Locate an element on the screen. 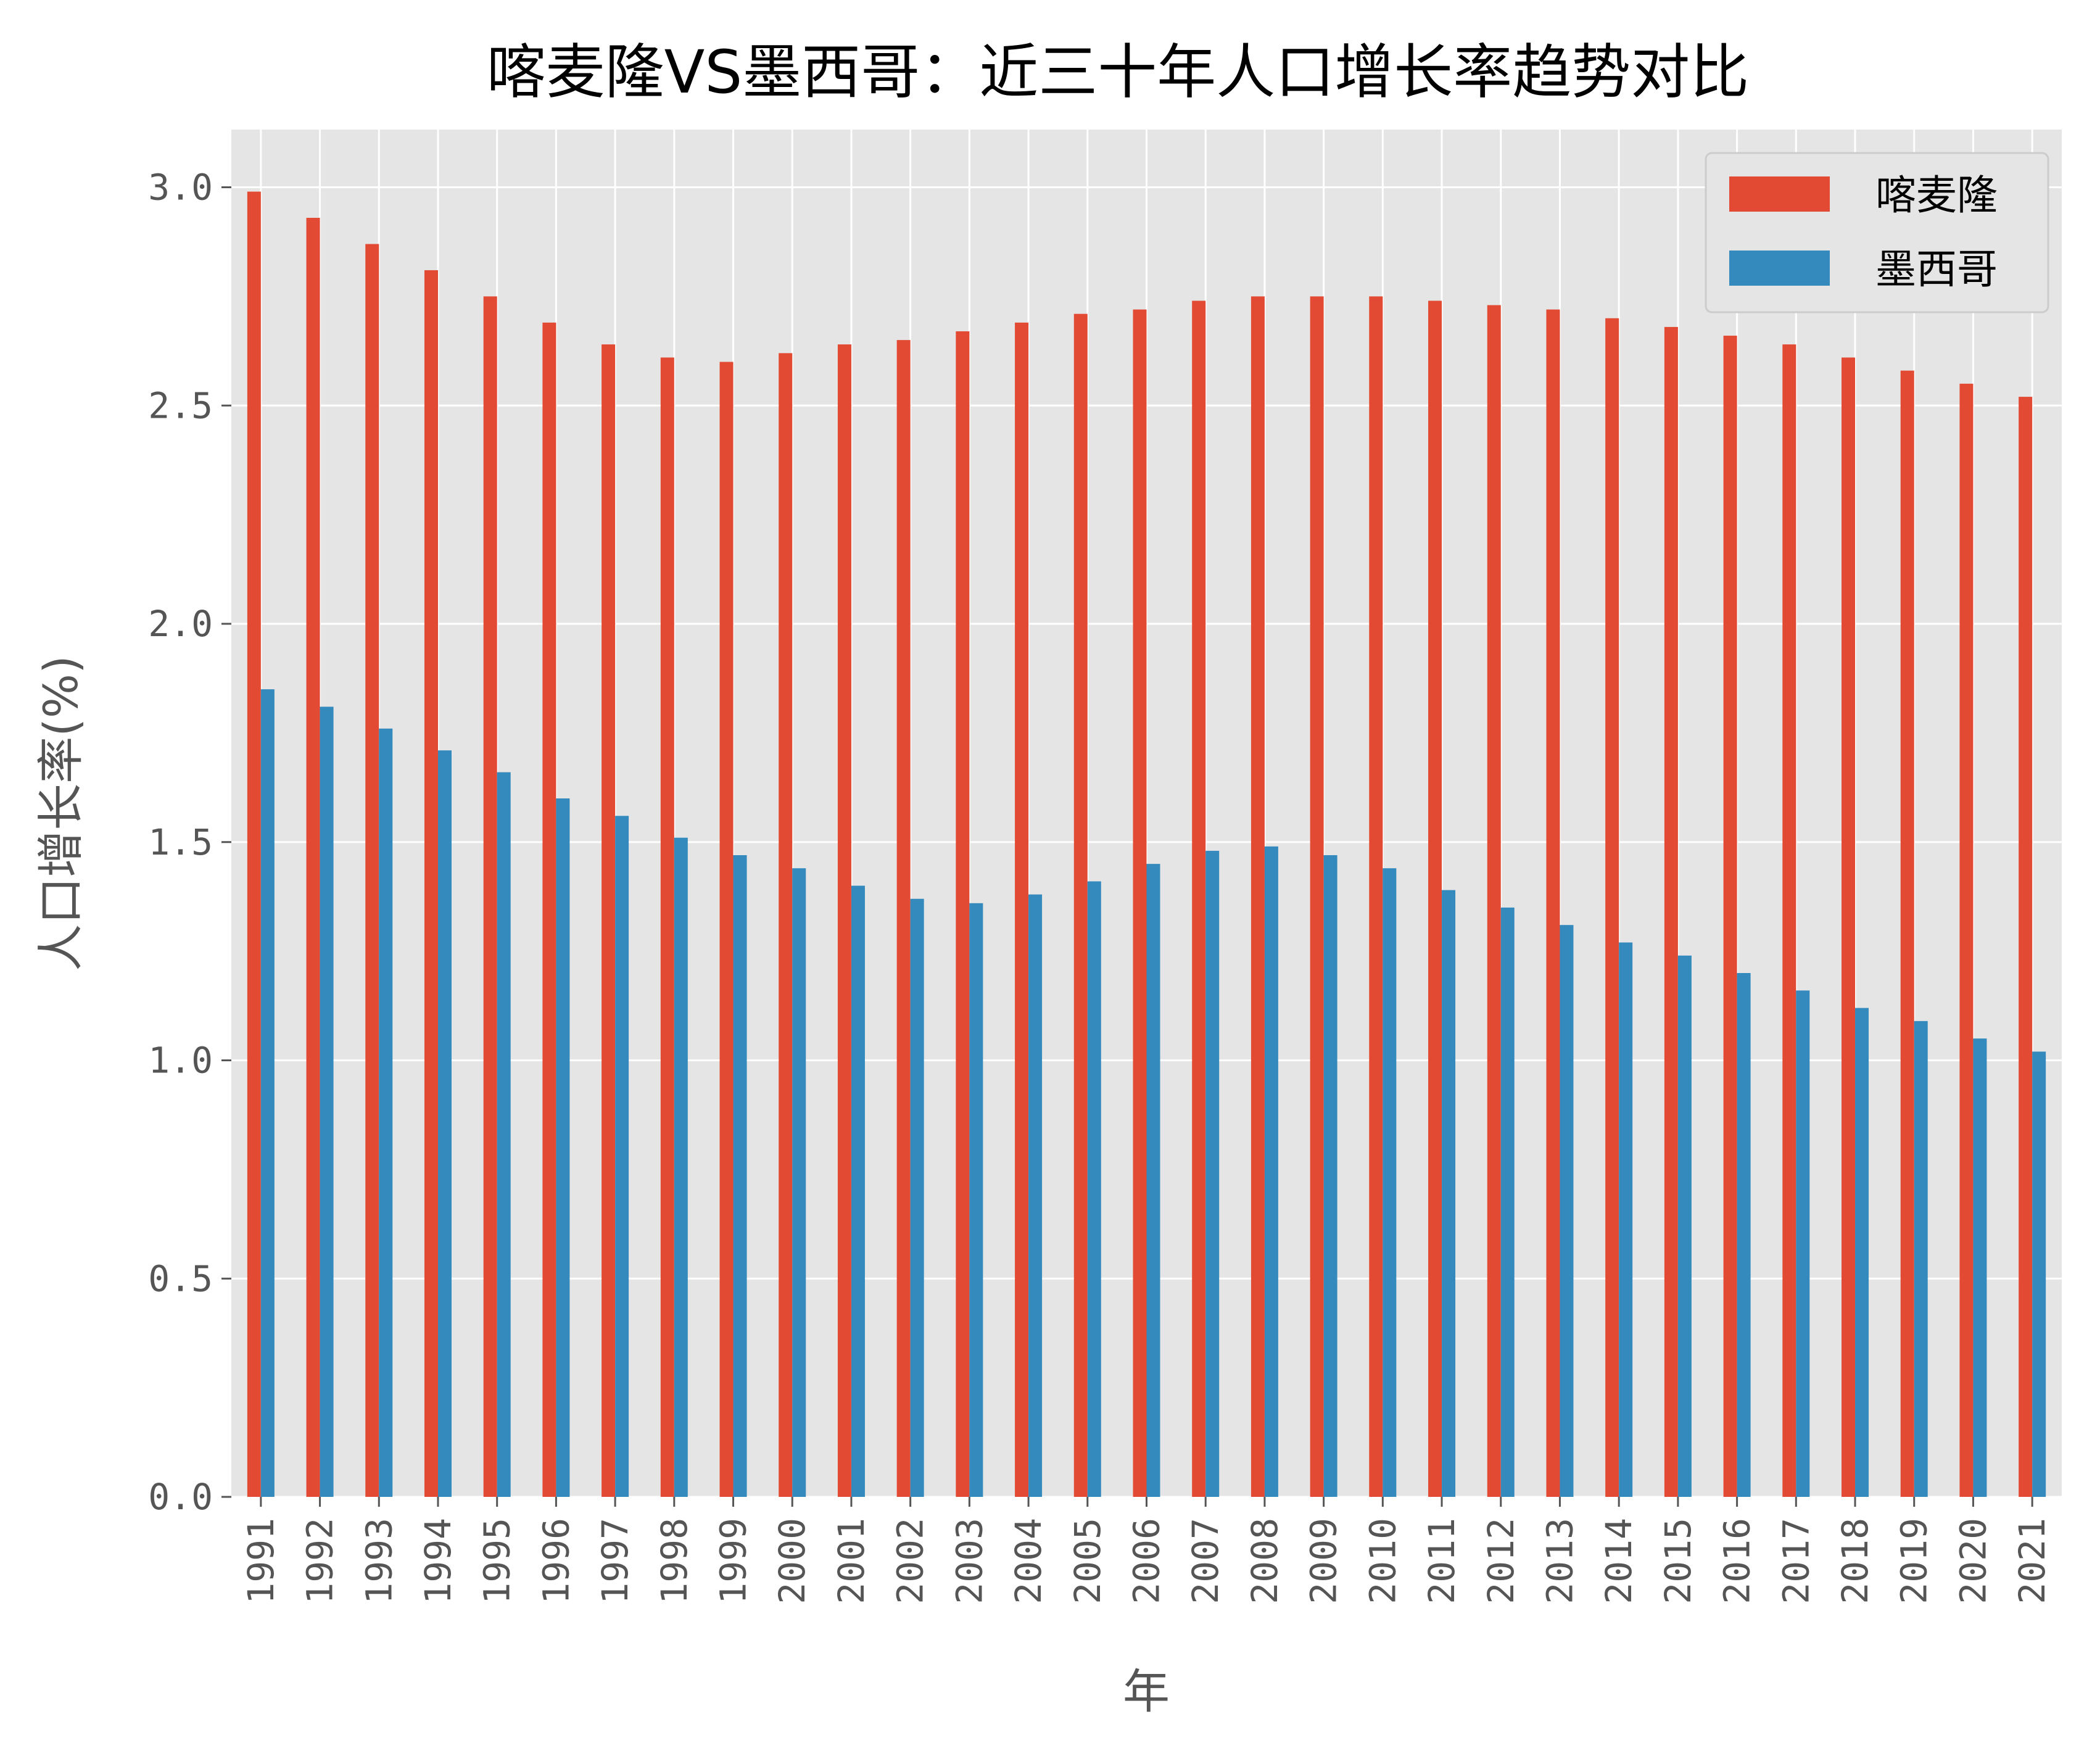 Image resolution: width=2100 pixels, height=1748 pixels. bar-cameroon-2008 is located at coordinates (1257, 896).